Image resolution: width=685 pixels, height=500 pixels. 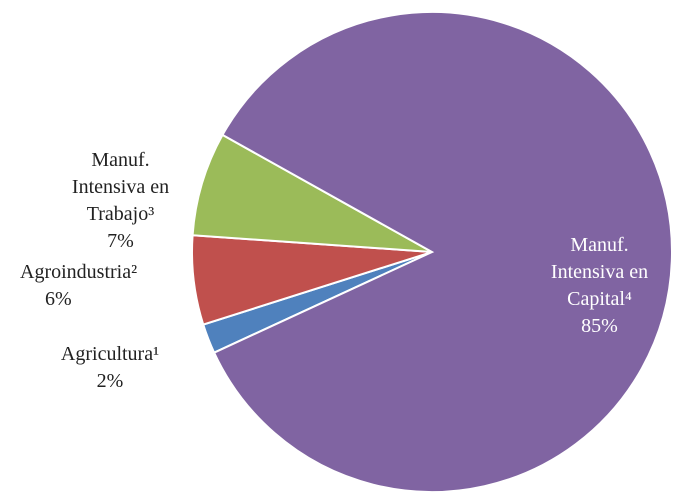 What do you see at coordinates (58, 299) in the screenshot?
I see `value-label: 6%` at bounding box center [58, 299].